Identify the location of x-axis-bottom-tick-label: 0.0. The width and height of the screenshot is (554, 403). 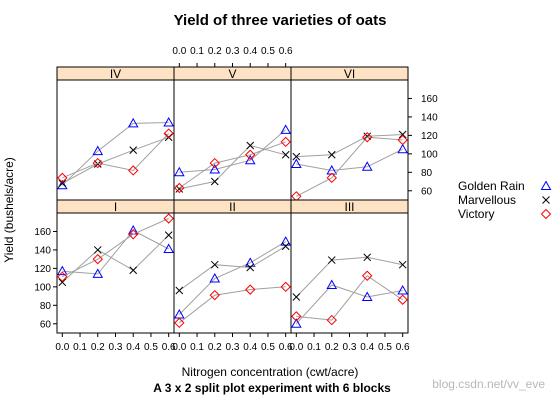
(296, 347).